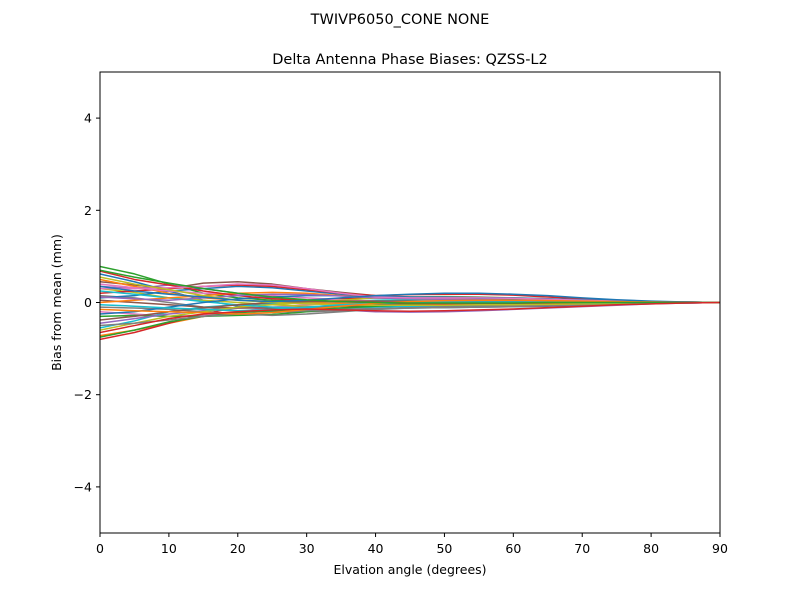 This screenshot has height=604, width=800. What do you see at coordinates (83, 486) in the screenshot?
I see `y-tick-label: −4` at bounding box center [83, 486].